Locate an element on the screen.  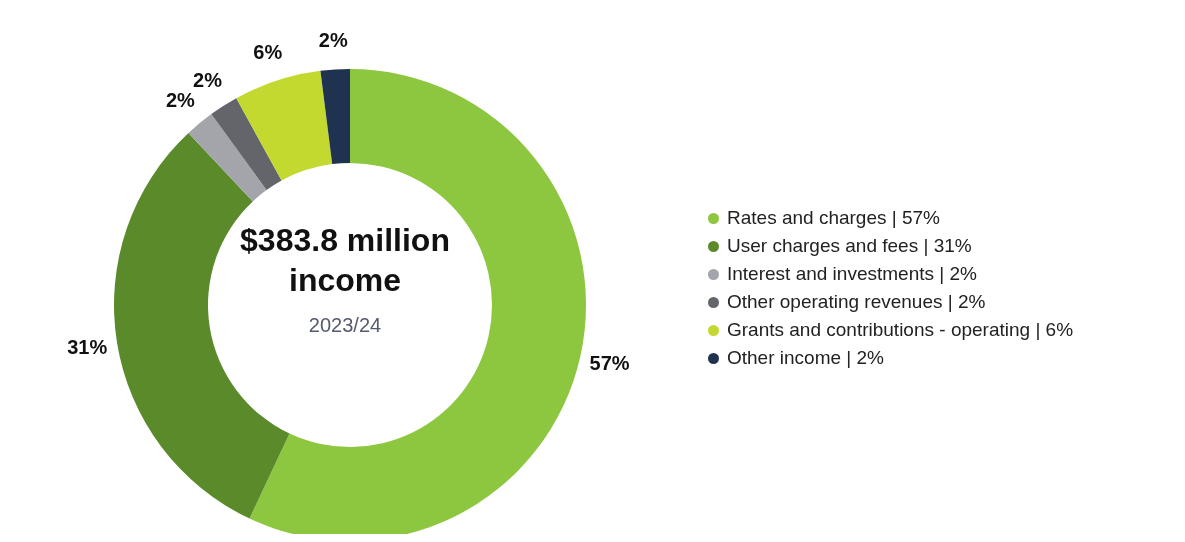
data-label: 6% is located at coordinates (268, 52).